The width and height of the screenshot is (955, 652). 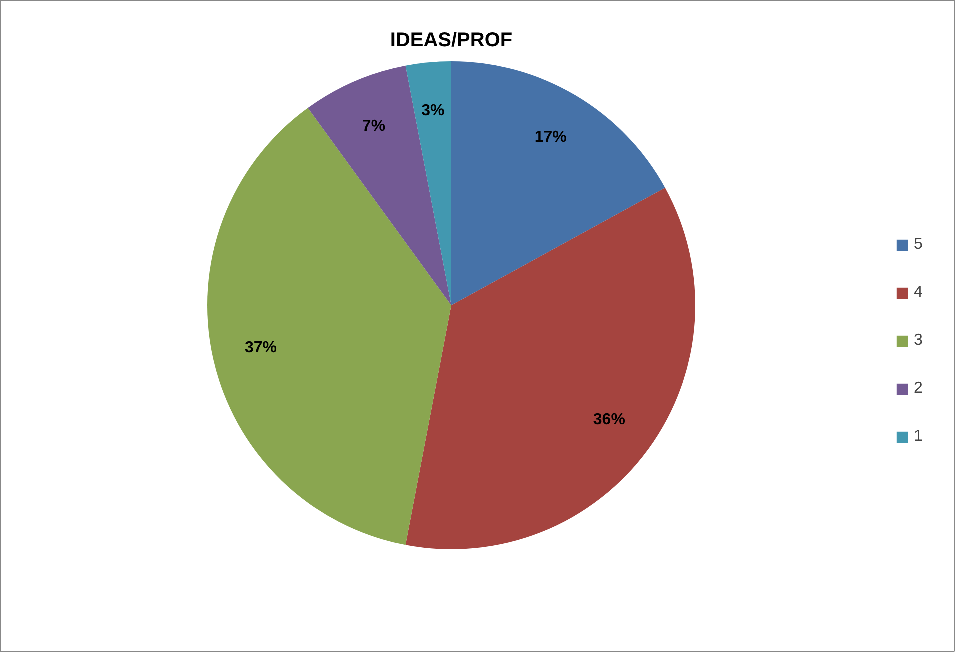 I want to click on data-label: 36%, so click(x=609, y=420).